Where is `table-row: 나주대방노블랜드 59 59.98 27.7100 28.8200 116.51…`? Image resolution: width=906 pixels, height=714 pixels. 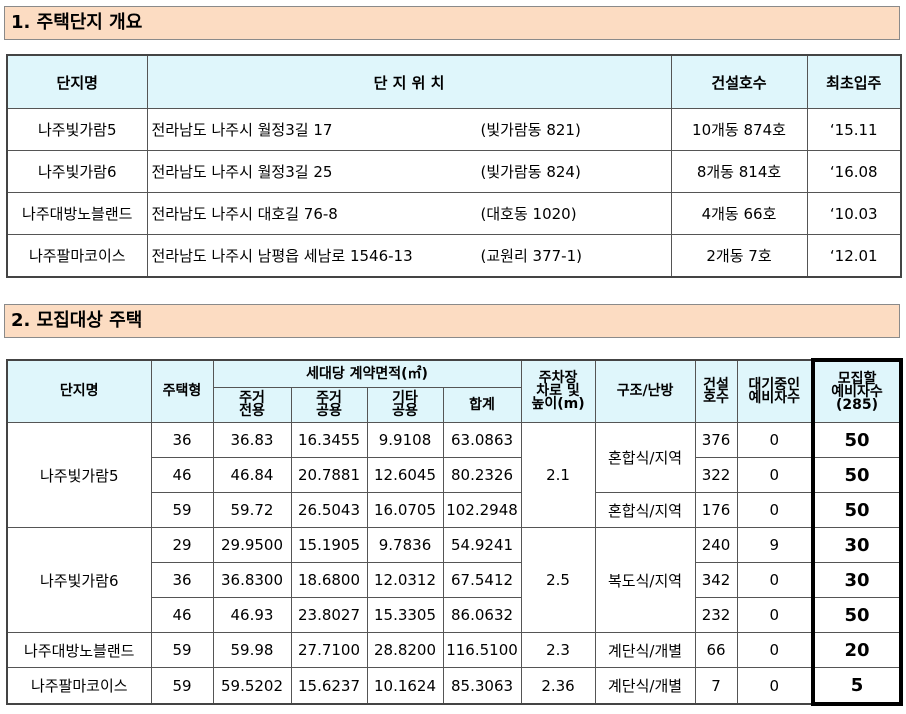 table-row: 나주대방노블랜드 59 59.98 27.7100 28.8200 116.51… is located at coordinates (455, 650).